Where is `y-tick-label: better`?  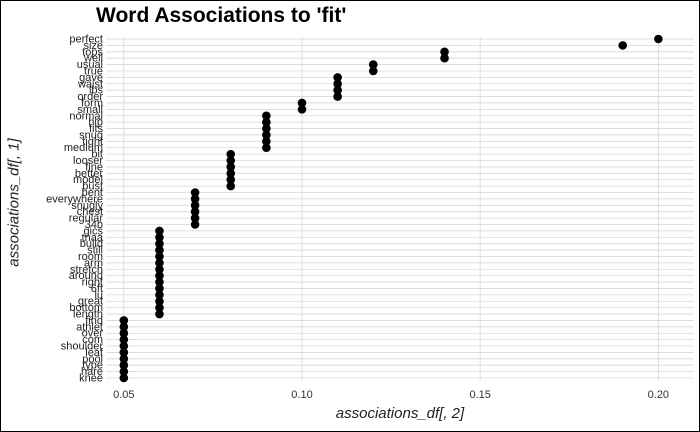 y-tick-label: better is located at coordinates (89, 174).